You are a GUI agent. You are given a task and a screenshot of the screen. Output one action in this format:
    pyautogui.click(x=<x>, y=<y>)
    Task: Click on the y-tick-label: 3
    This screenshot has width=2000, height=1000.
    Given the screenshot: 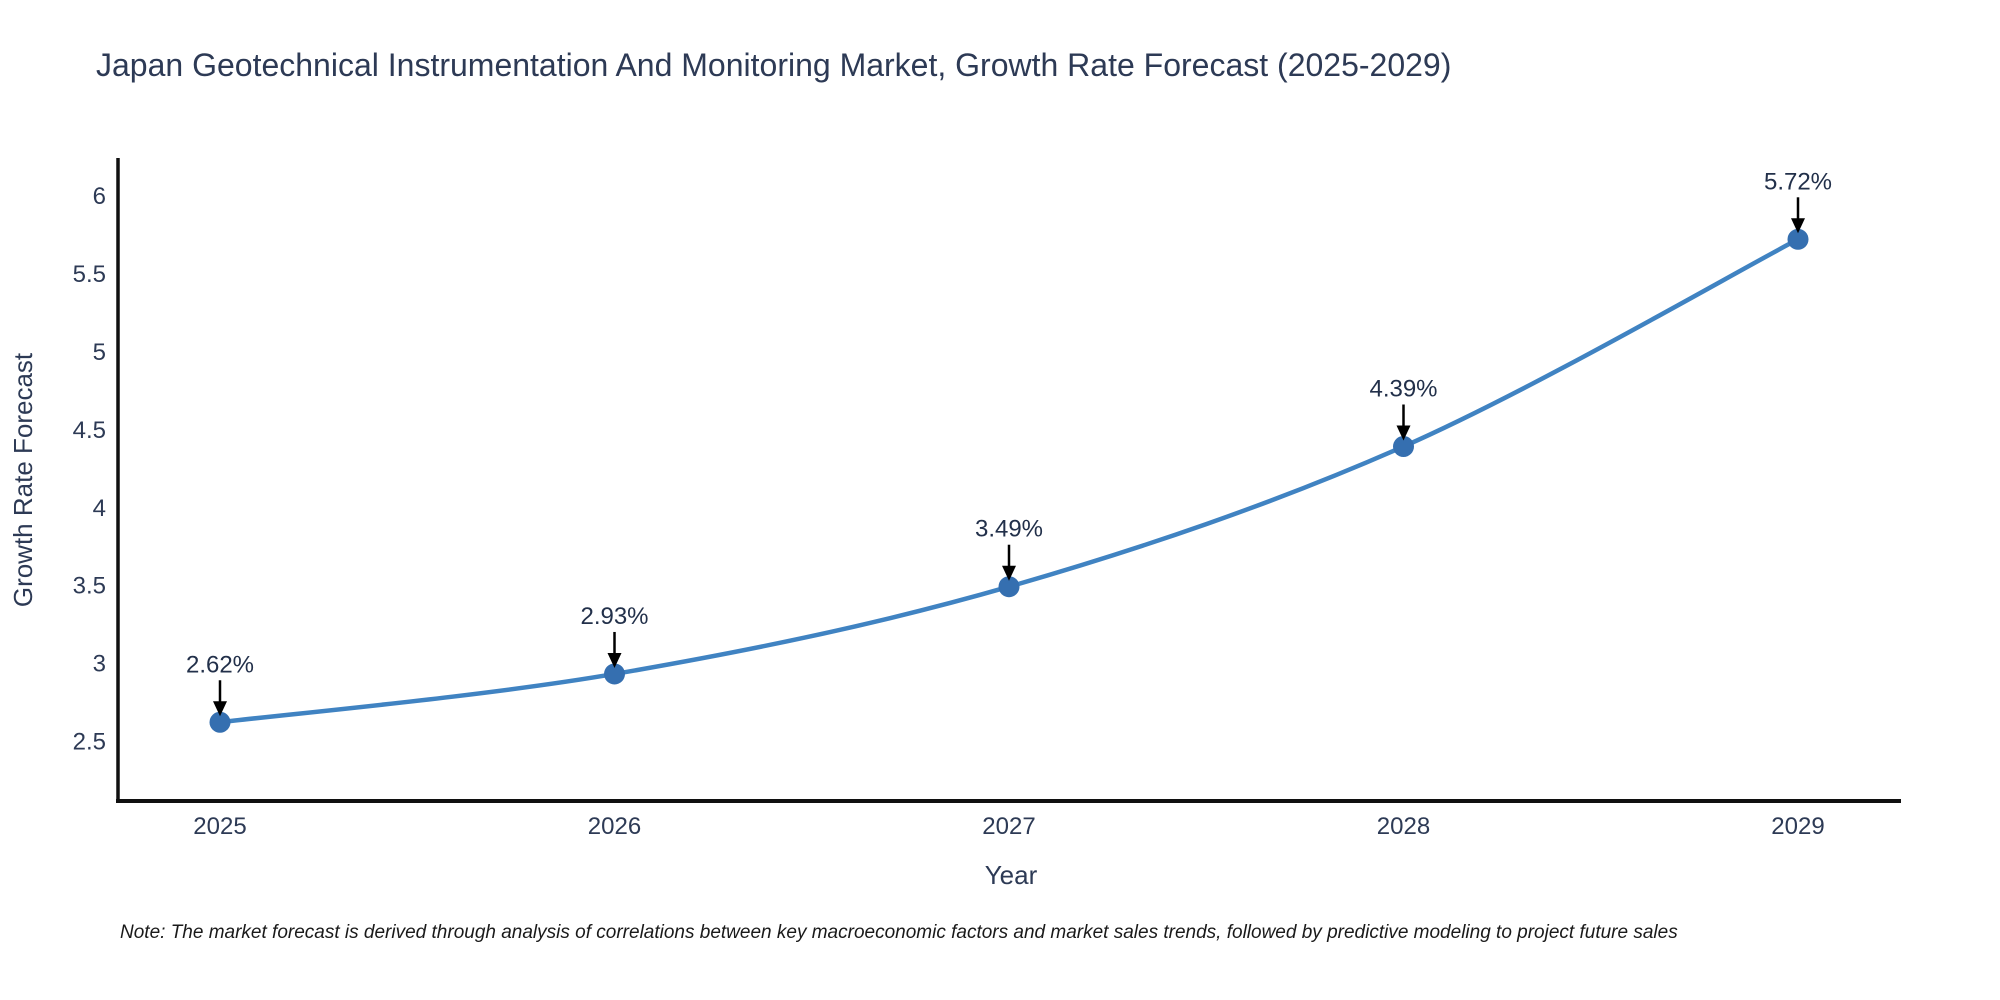 What is the action you would take?
    pyautogui.click(x=99, y=664)
    